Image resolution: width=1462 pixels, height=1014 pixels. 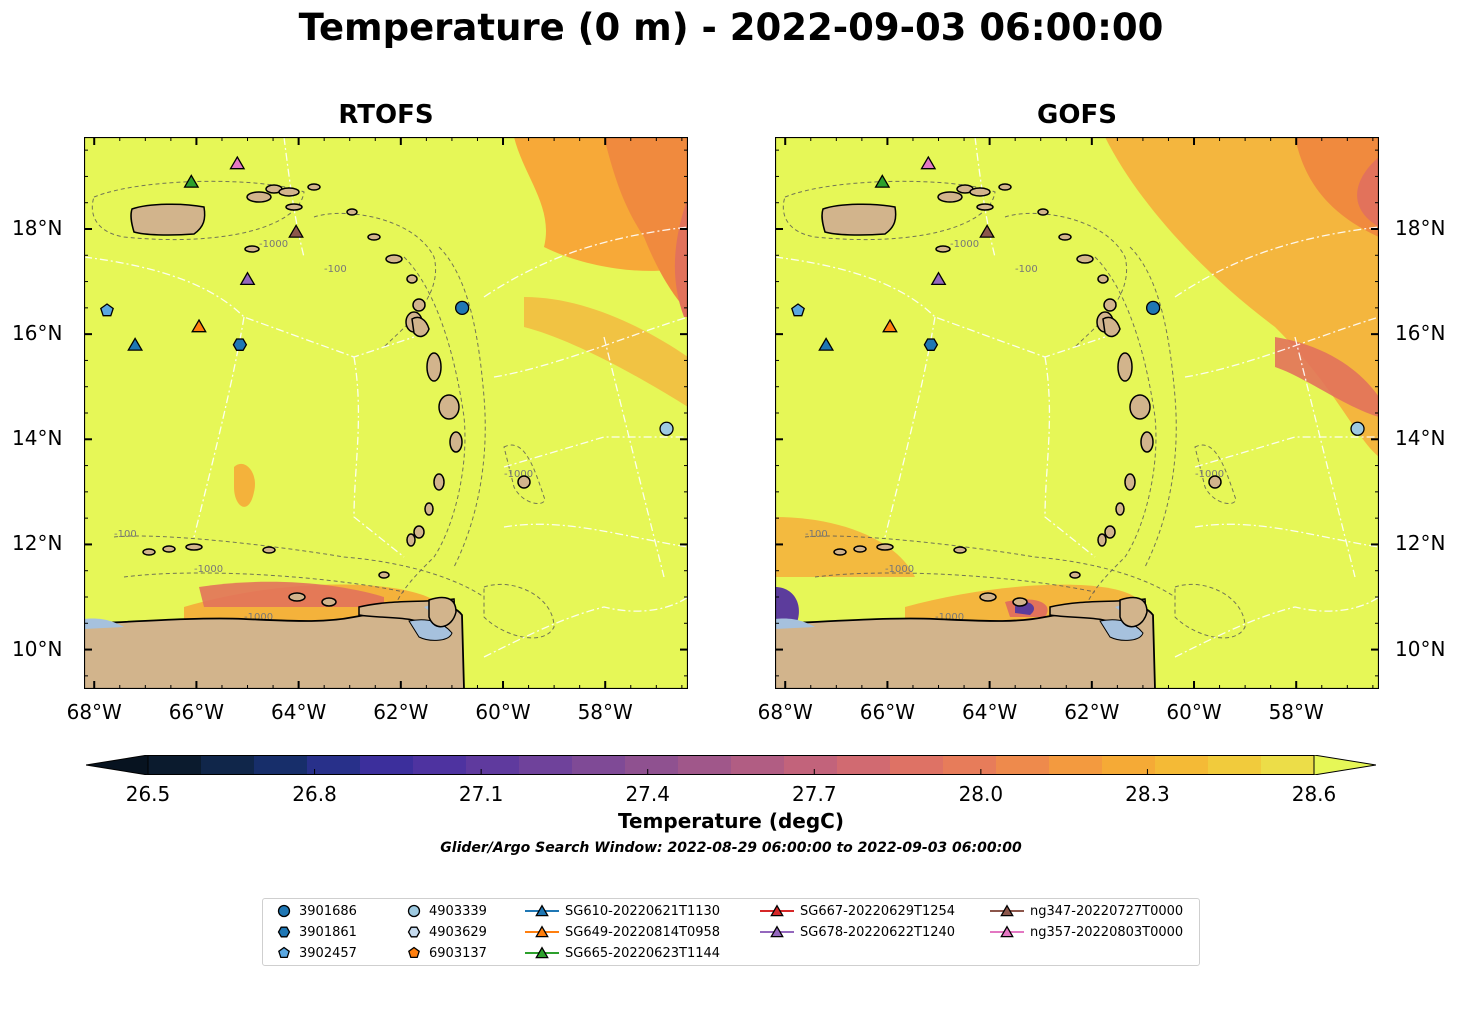 What do you see at coordinates (643, 932) in the screenshot?
I see `legend-label: SG649-20220814T0958` at bounding box center [643, 932].